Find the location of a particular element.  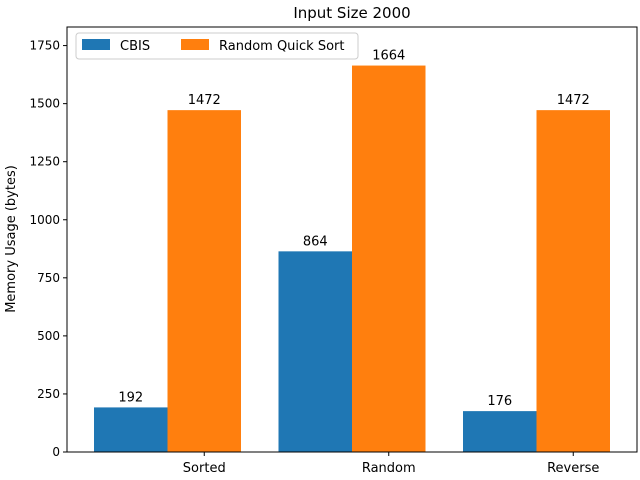

y-tick-label: 1000 is located at coordinates (44, 220).